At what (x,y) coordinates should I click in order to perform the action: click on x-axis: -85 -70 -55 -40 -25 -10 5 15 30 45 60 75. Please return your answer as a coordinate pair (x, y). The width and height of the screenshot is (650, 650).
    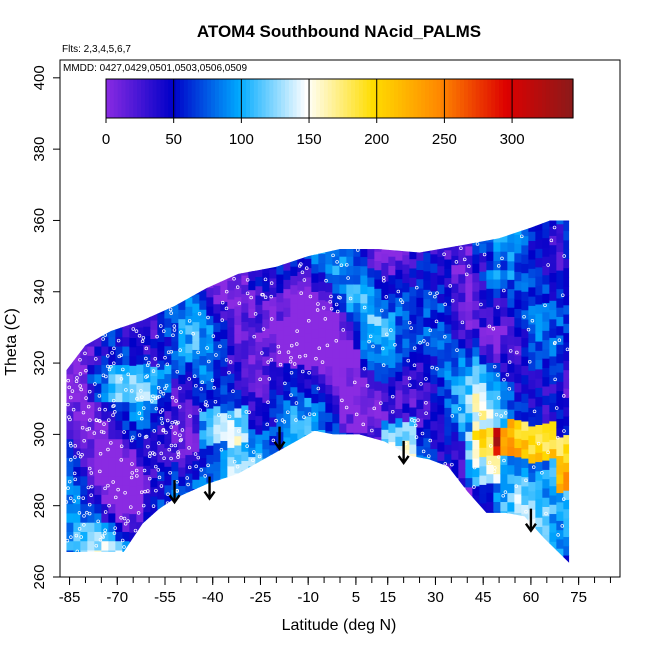
    Looking at the image, I should click on (335, 591).